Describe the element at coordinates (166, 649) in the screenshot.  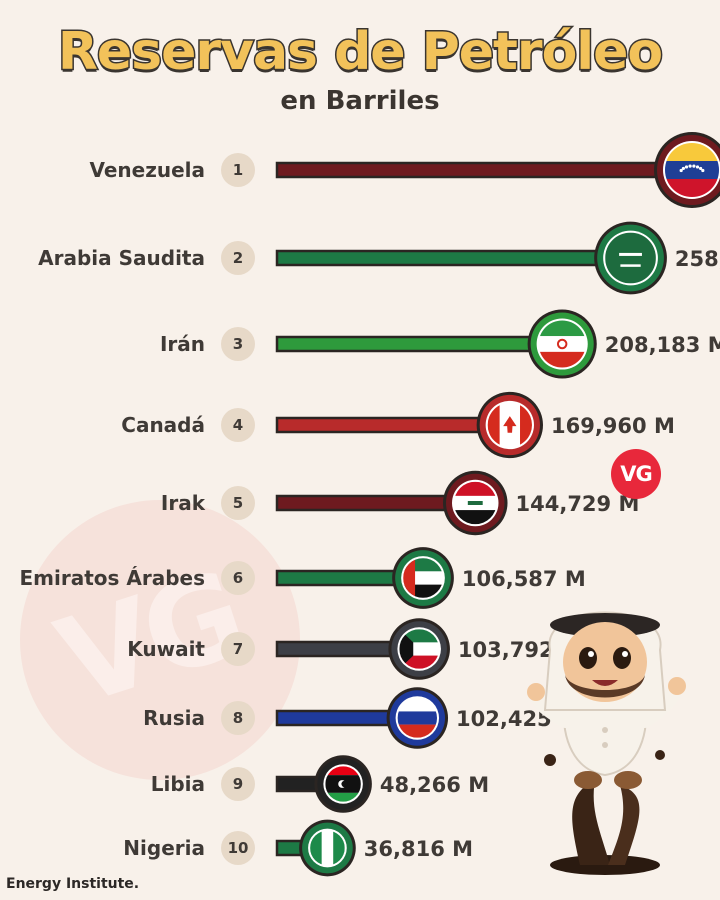
I see `category-label: Kuwait` at that location.